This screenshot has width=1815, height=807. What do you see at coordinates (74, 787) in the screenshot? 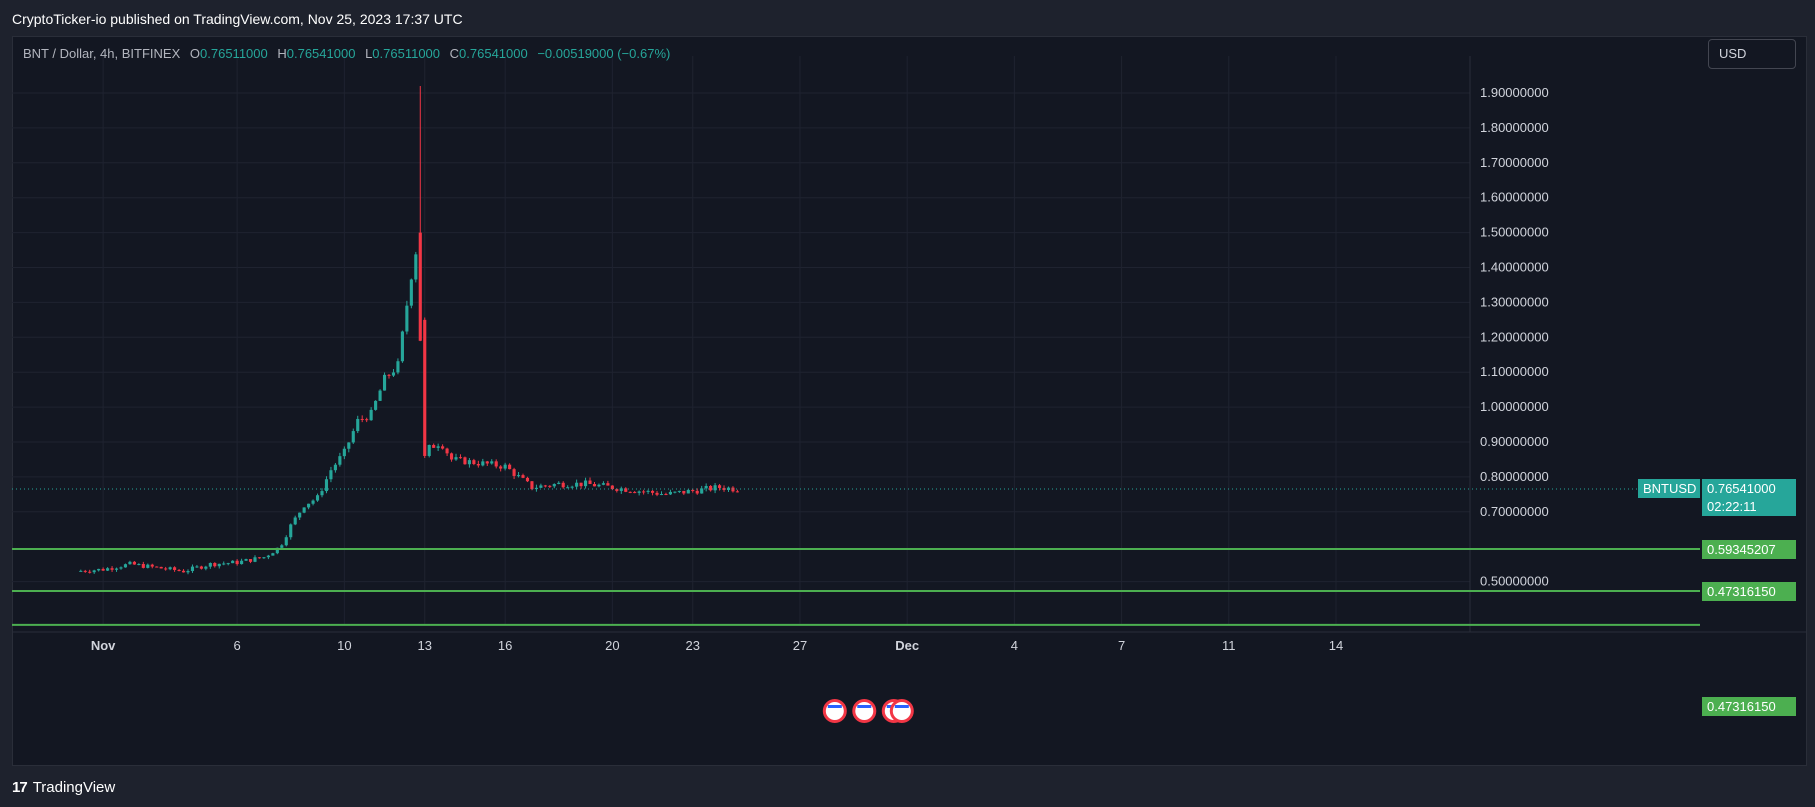
I see `footer-brand: TradingView` at bounding box center [74, 787].